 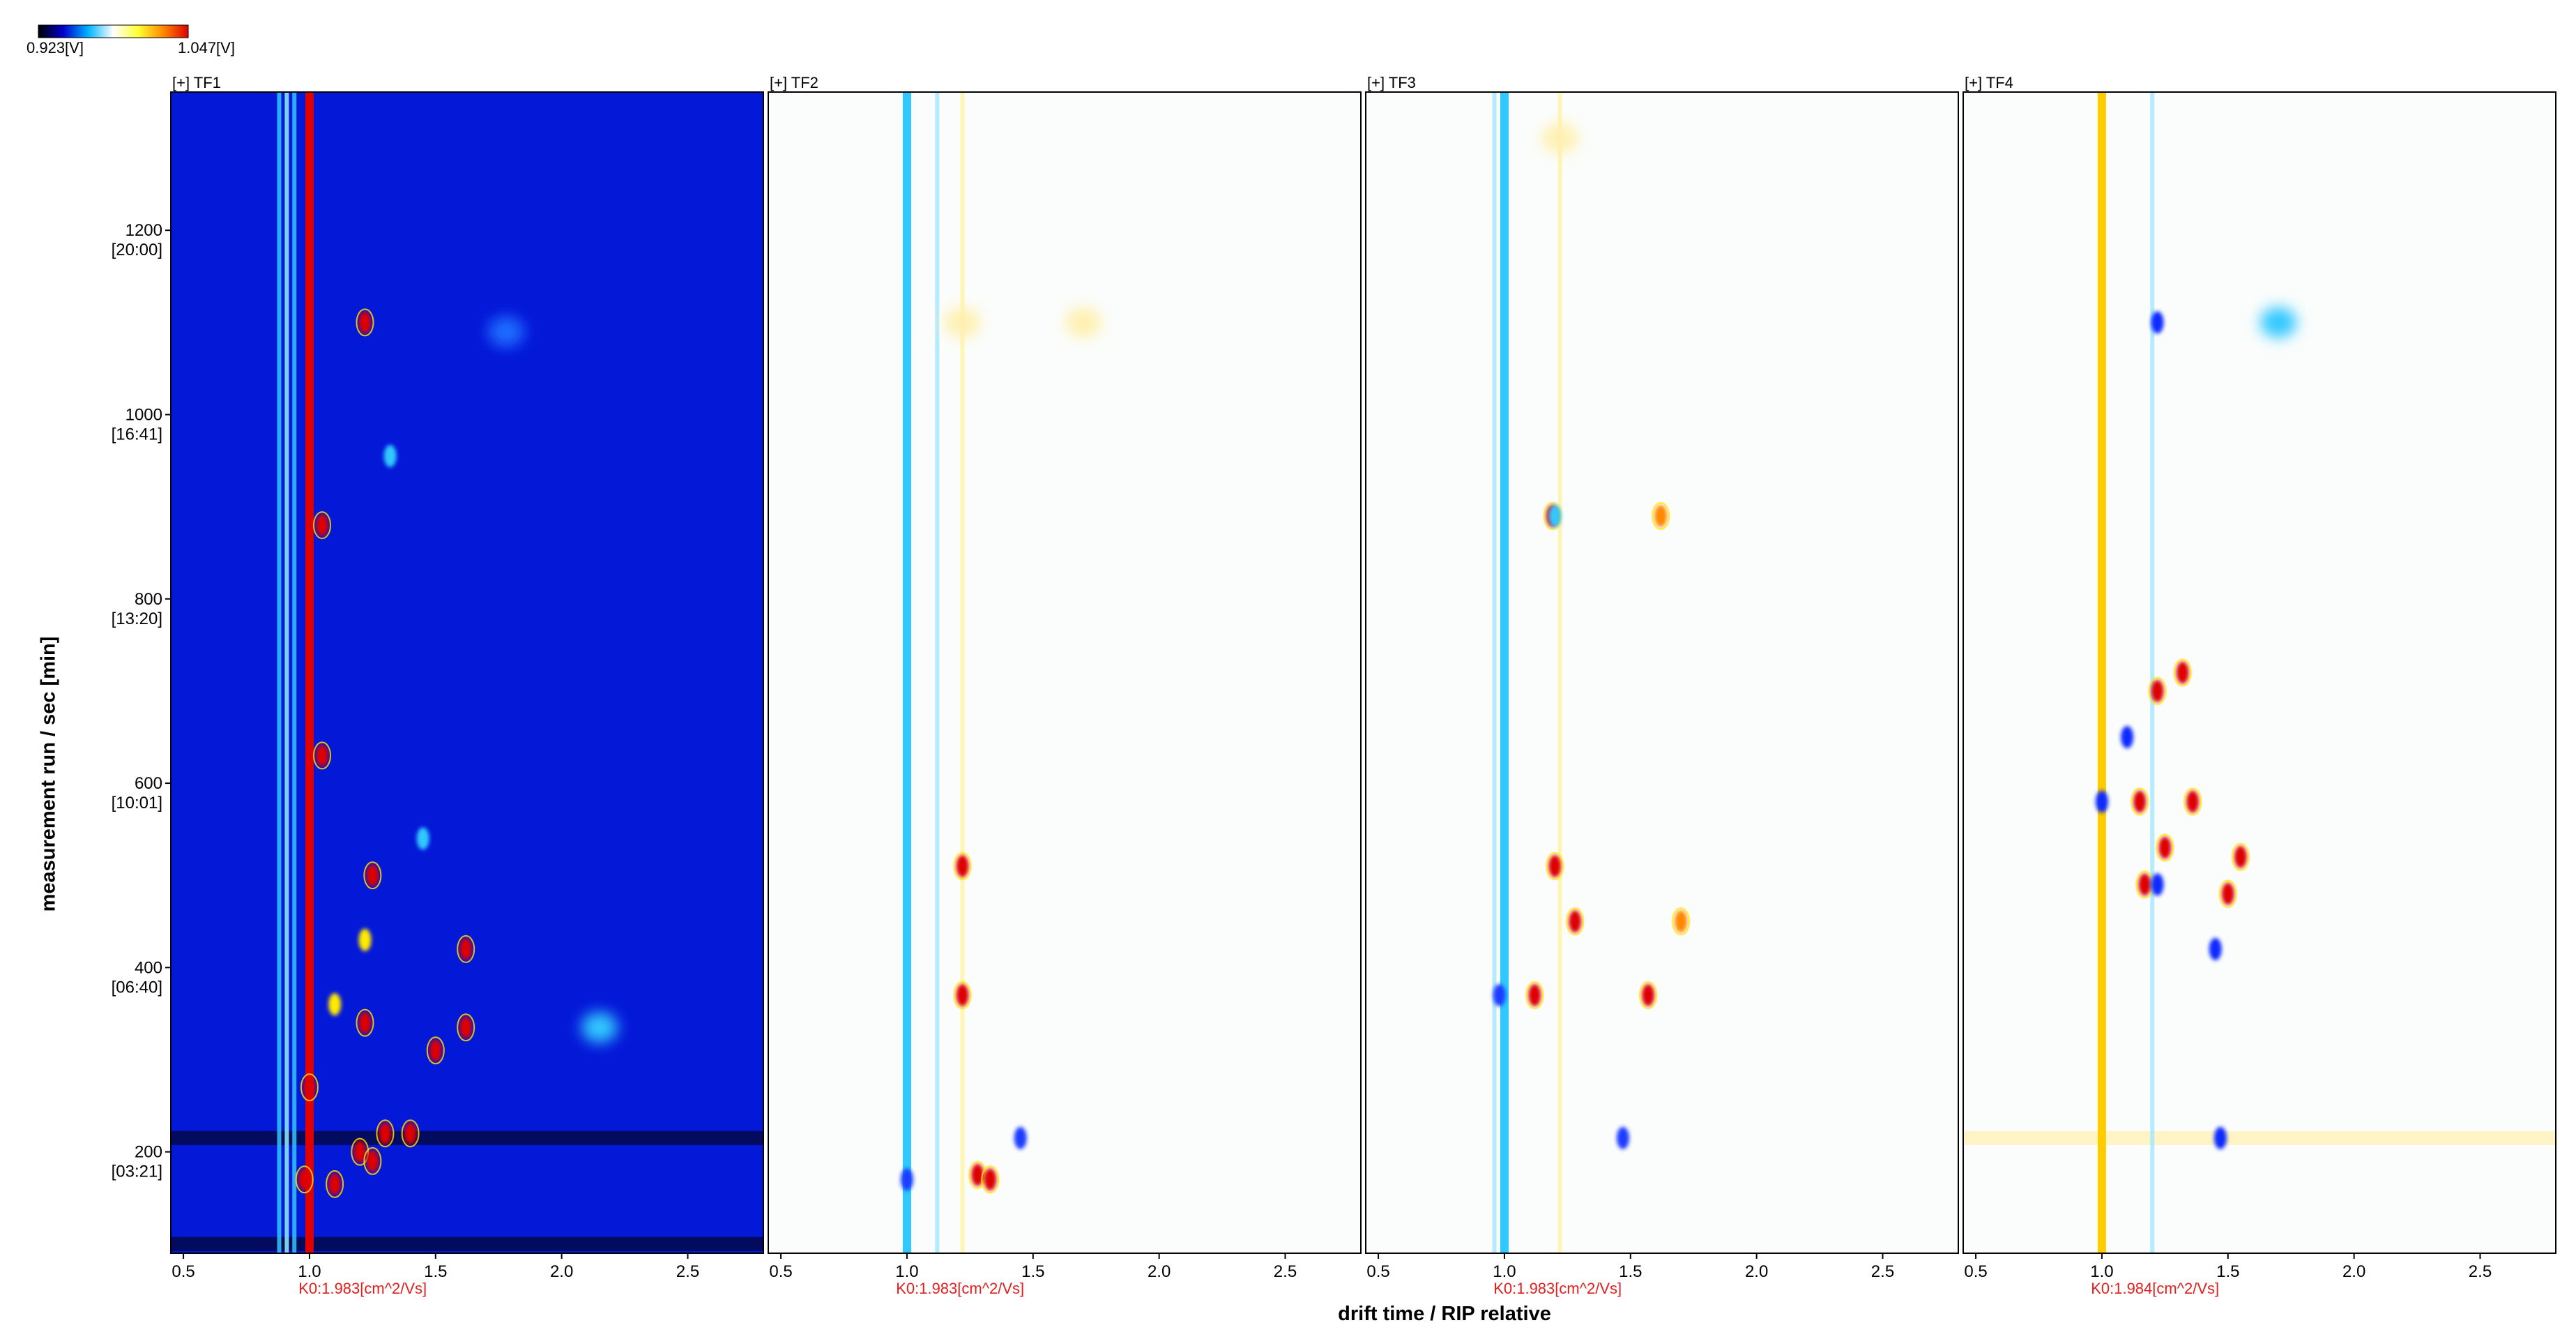 What do you see at coordinates (1392, 82) in the screenshot?
I see `panel-title: [+] TF3` at bounding box center [1392, 82].